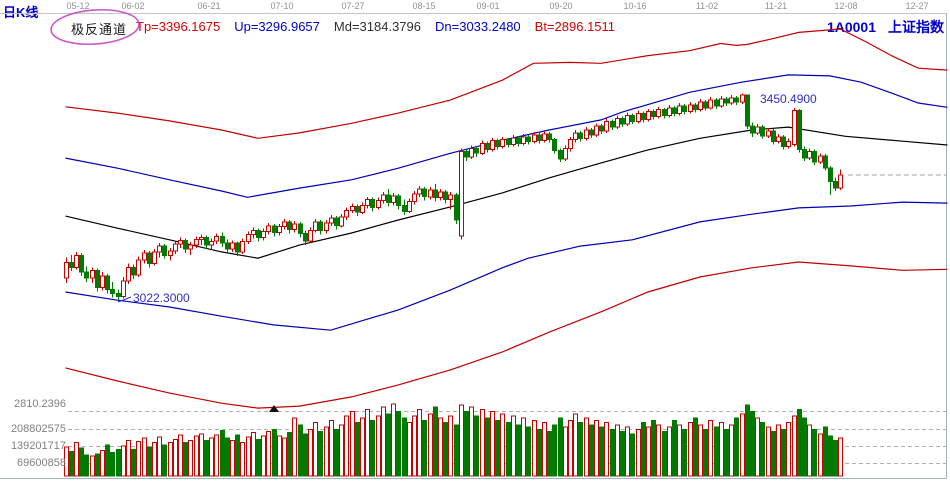 This screenshot has width=950, height=481. I want to click on price-axis-label: 2810.2396, so click(40, 404).